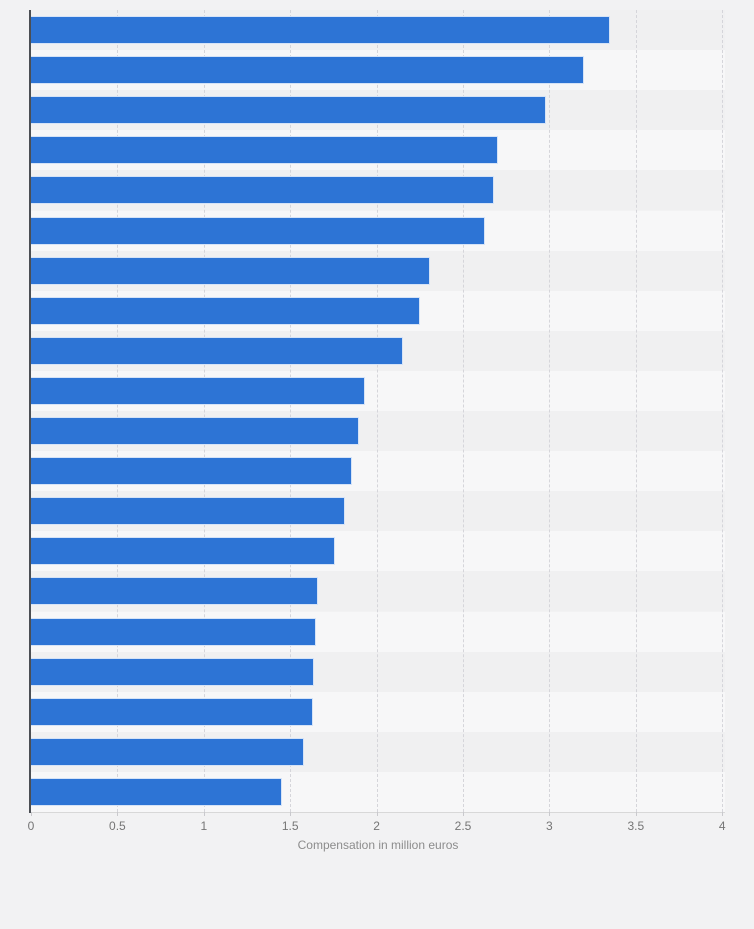  What do you see at coordinates (378, 845) in the screenshot?
I see `x-axis-title: Compensation in million euros` at bounding box center [378, 845].